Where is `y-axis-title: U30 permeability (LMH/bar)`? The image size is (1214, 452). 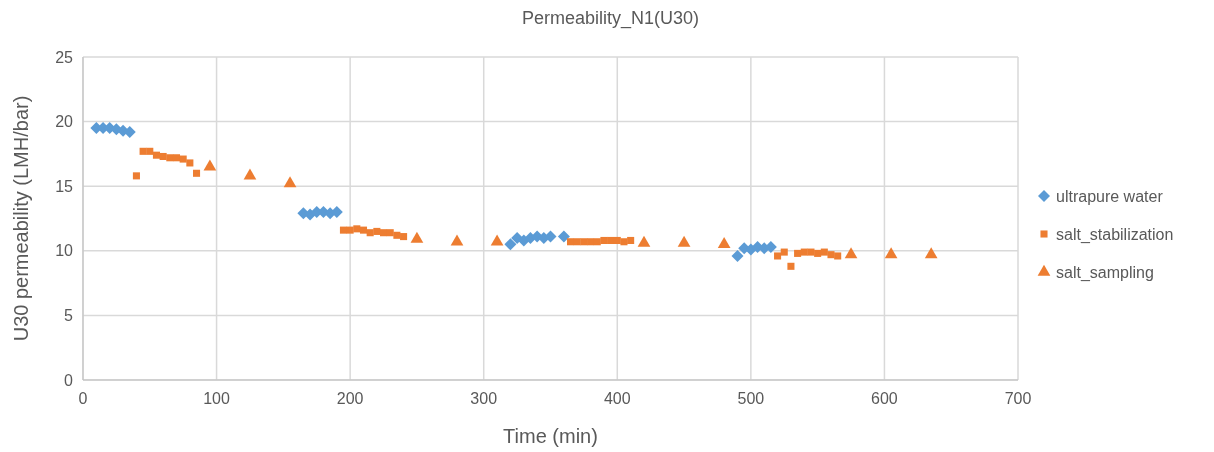
y-axis-title: U30 permeability (LMH/bar) is located at coordinates (21, 218).